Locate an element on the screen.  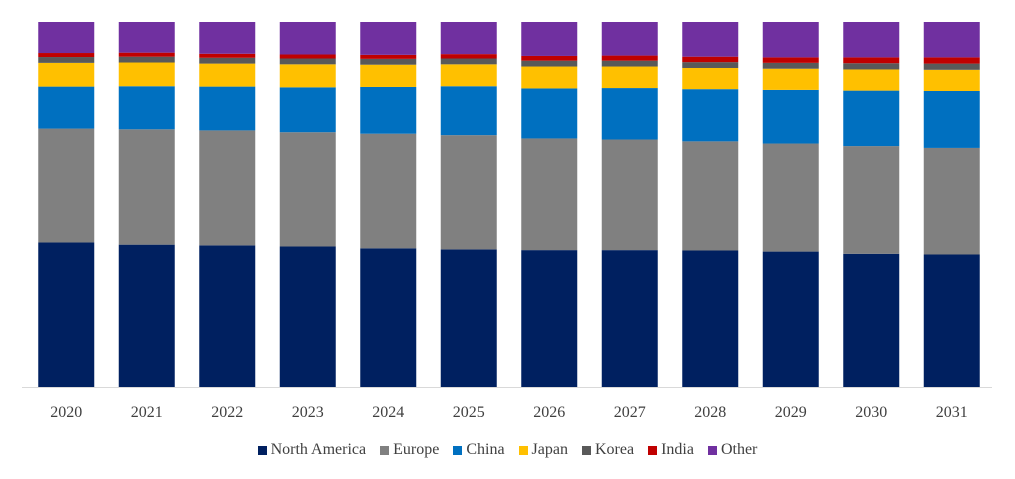
x-tick-label: 2027 is located at coordinates (630, 412).